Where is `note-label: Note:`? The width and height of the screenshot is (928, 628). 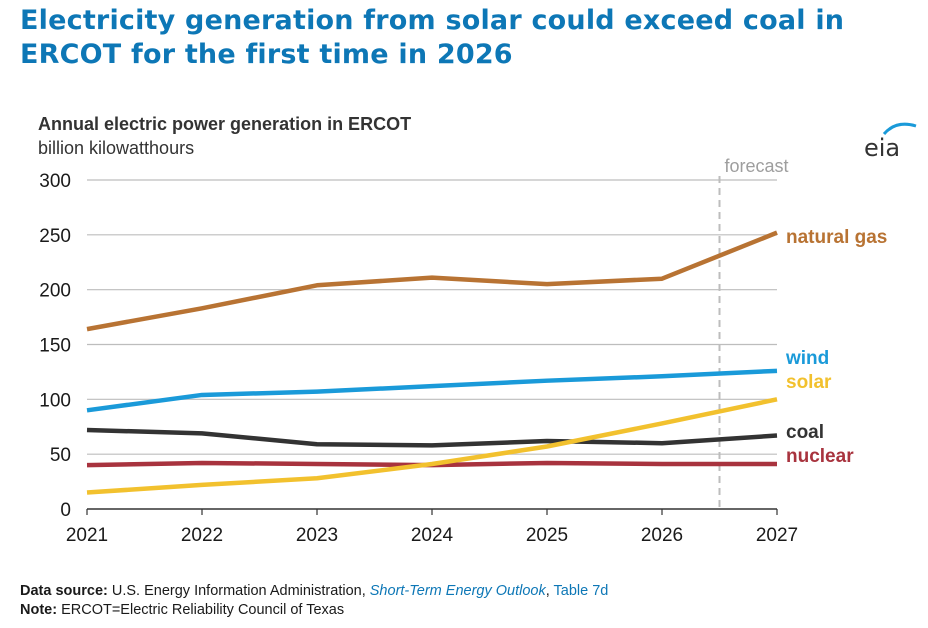 note-label: Note: is located at coordinates (39, 610).